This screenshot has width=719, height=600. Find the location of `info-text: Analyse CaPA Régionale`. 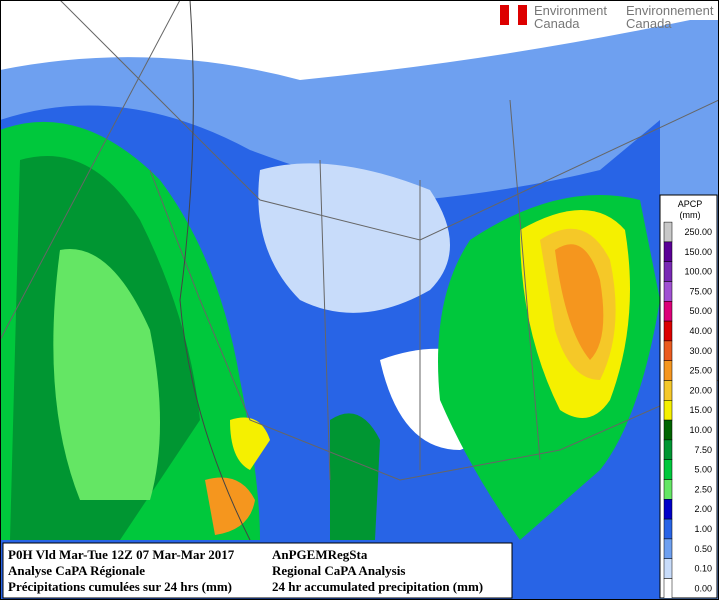

info-text: Analyse CaPA Régionale is located at coordinates (76, 570).